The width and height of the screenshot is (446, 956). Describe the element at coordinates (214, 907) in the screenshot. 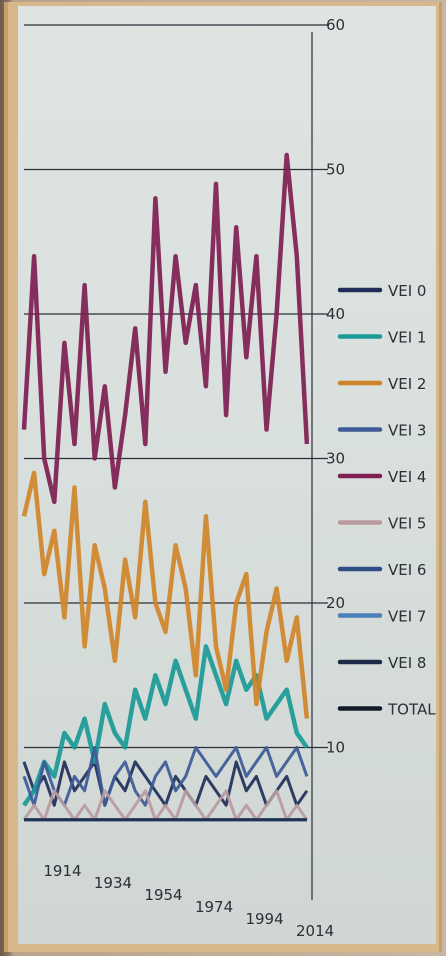

I see `x-tick-label-1974: 1974` at that location.